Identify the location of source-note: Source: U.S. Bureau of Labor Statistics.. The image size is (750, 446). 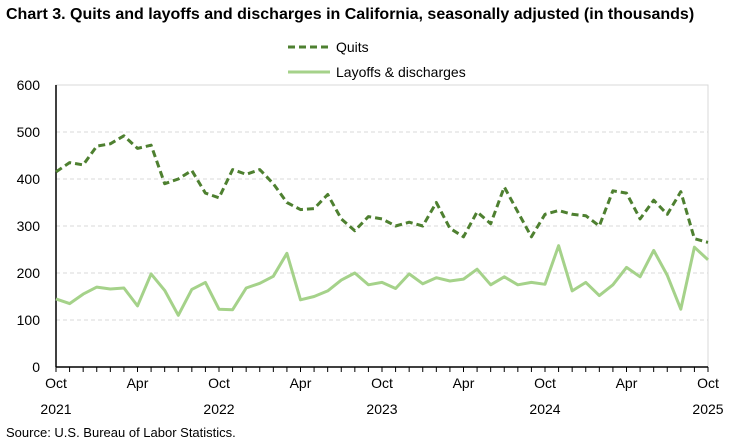
(121, 432).